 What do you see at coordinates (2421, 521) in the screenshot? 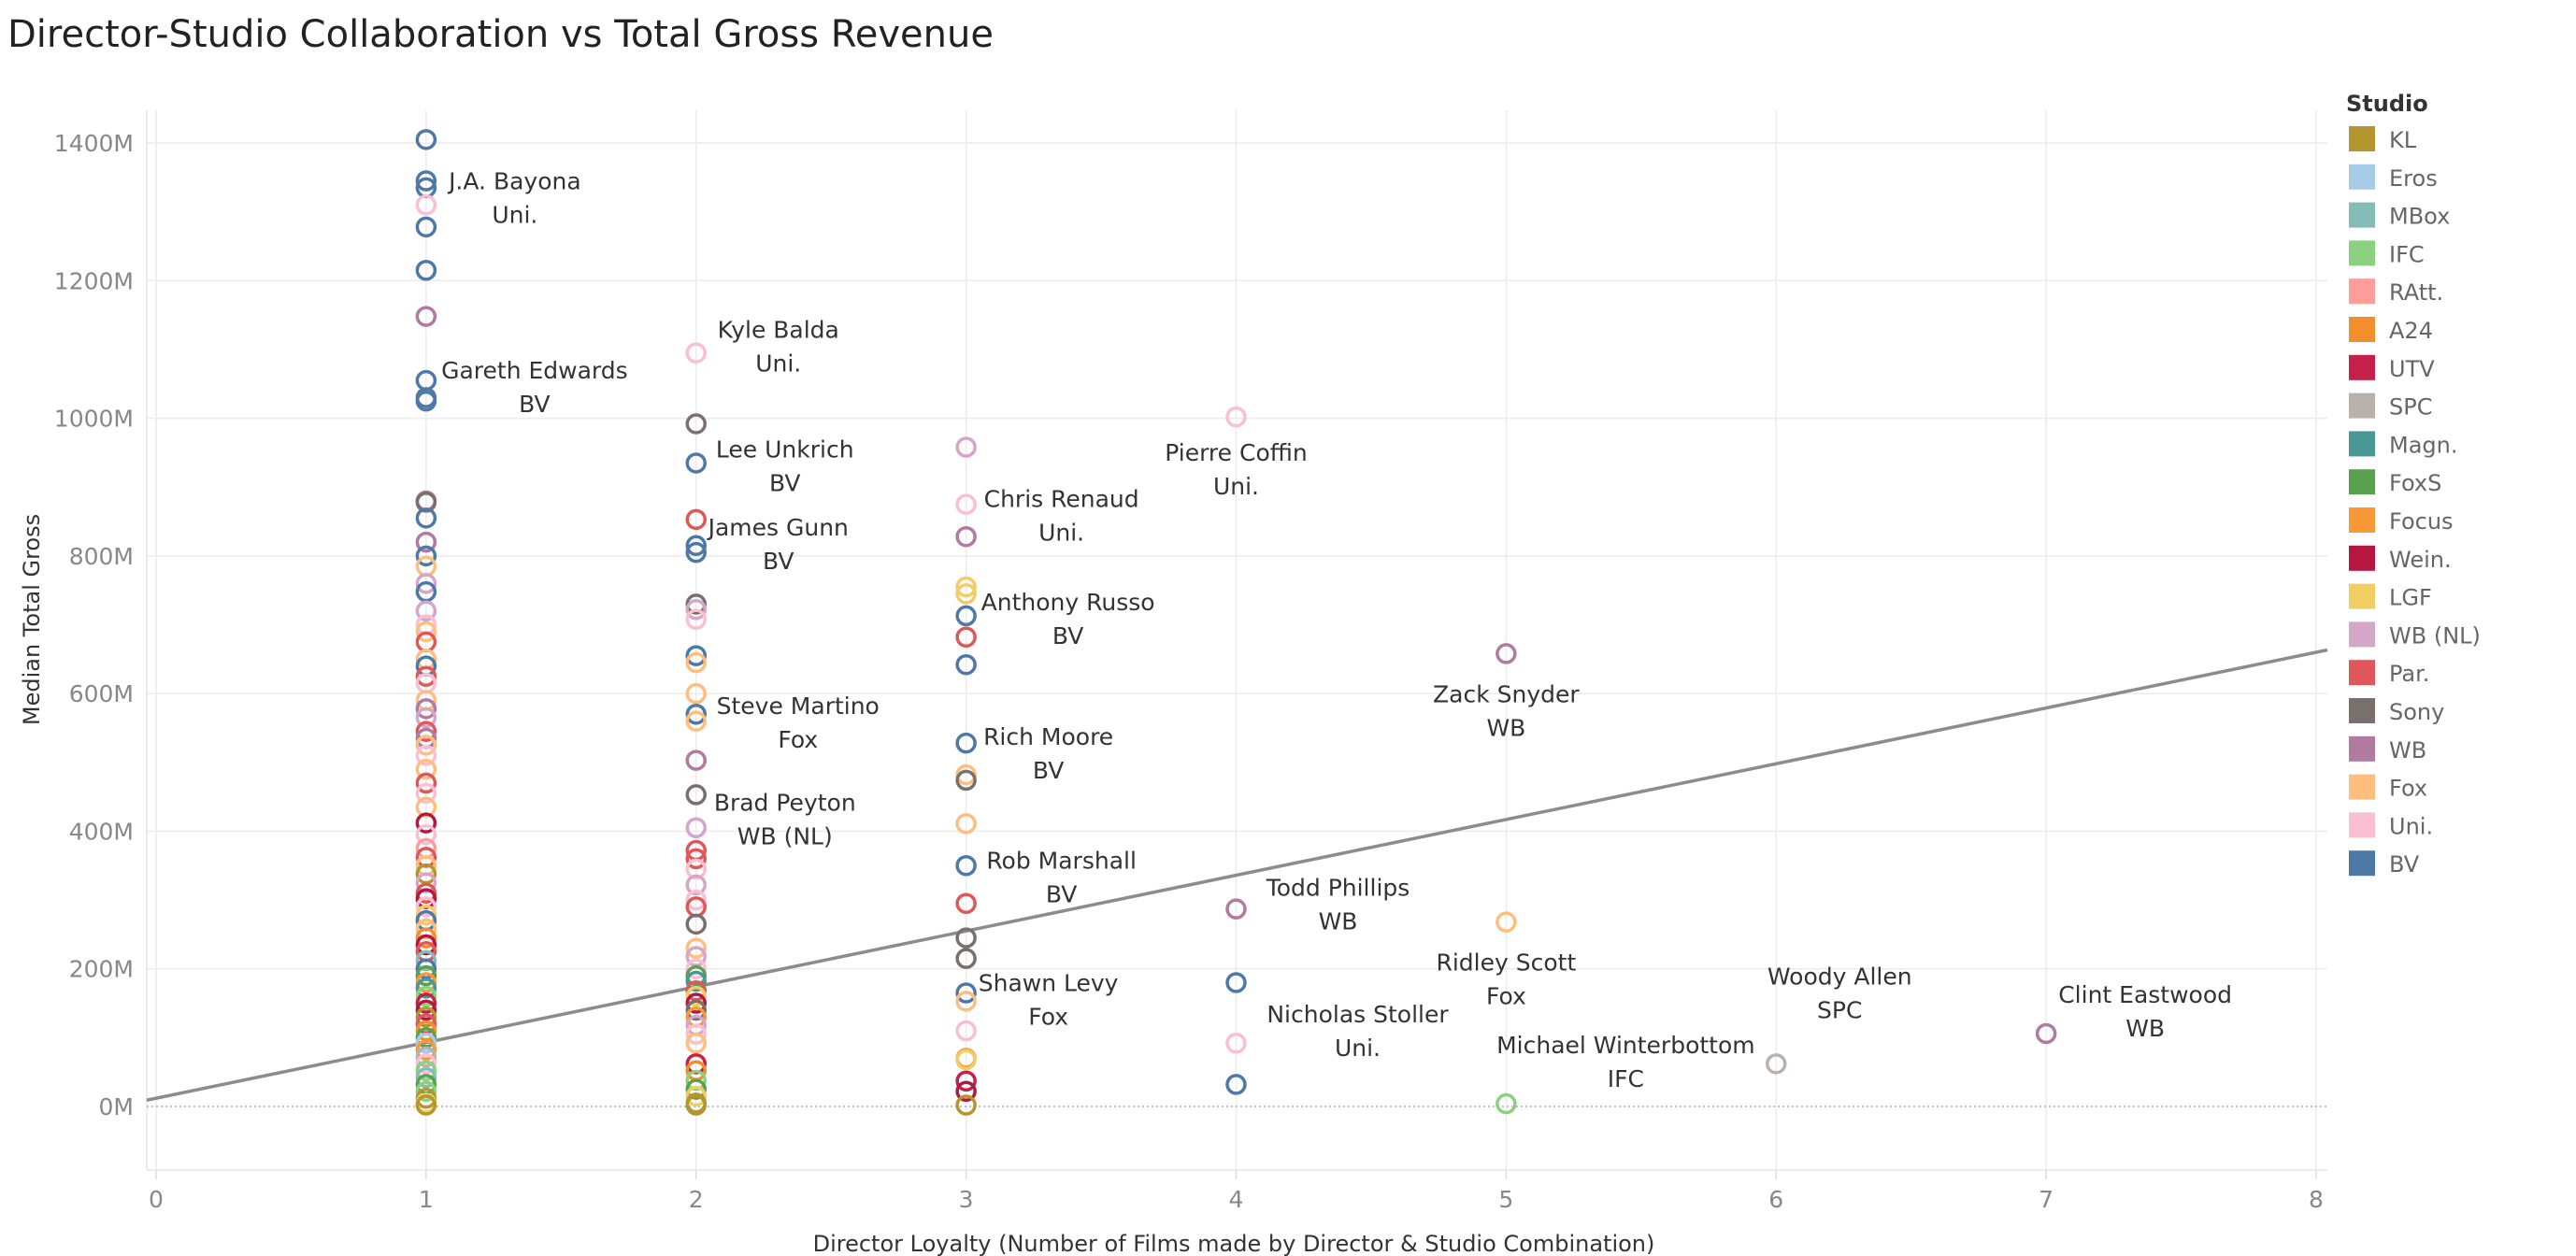
I see `legend-label: Focus` at bounding box center [2421, 521].